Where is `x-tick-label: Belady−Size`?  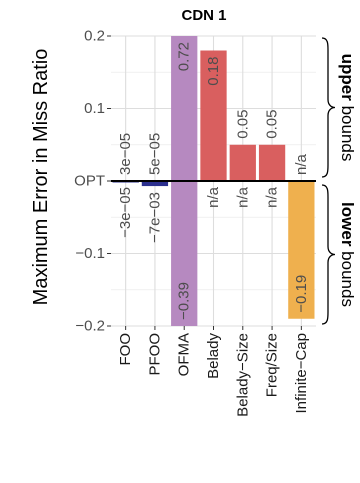 x-tick-label: Belady−Size is located at coordinates (242, 375).